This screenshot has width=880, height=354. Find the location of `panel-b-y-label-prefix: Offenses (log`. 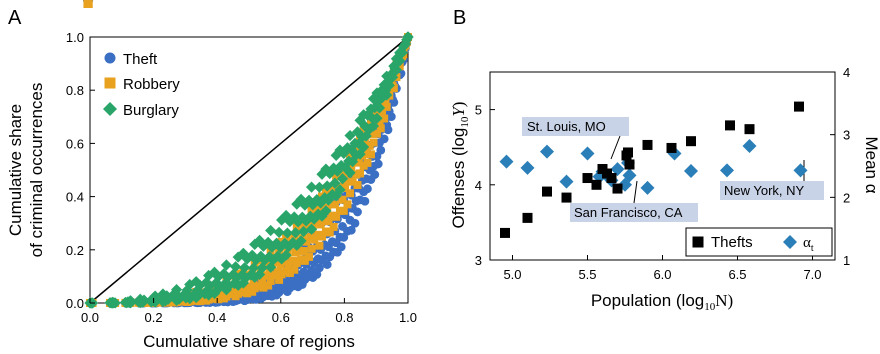

panel-b-y-label-prefix: Offenses (log is located at coordinates (458, 178).